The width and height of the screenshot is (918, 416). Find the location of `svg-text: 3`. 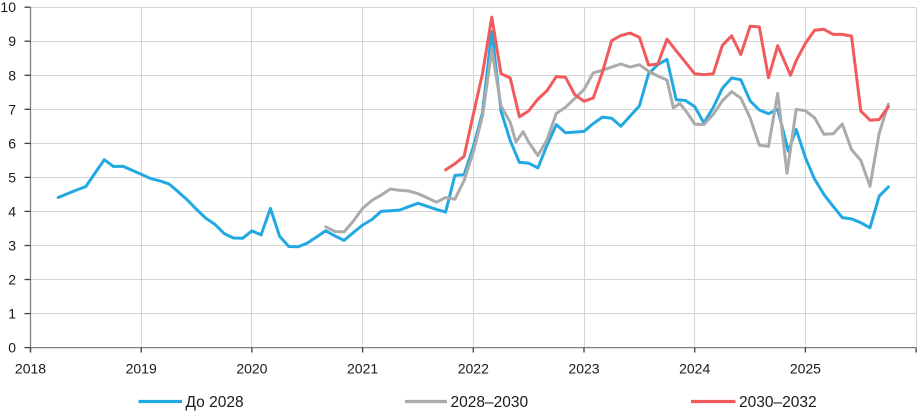

svg-text: 3 is located at coordinates (12, 246).